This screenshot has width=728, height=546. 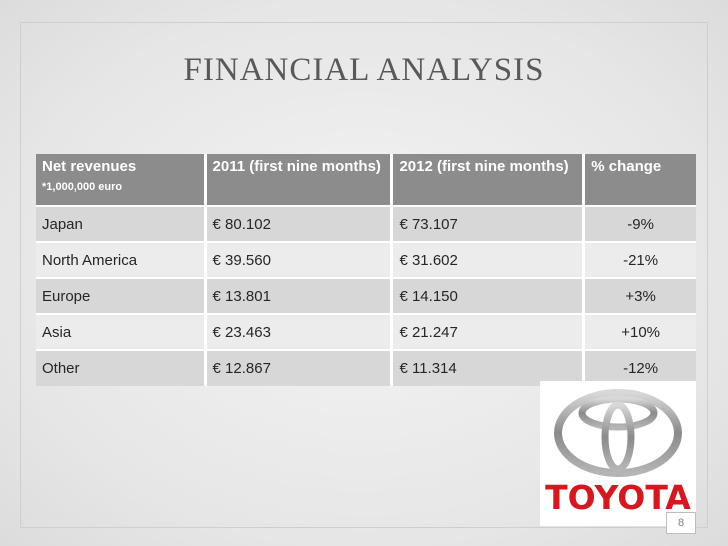 What do you see at coordinates (639, 331) in the screenshot?
I see `change-cell: +10%` at bounding box center [639, 331].